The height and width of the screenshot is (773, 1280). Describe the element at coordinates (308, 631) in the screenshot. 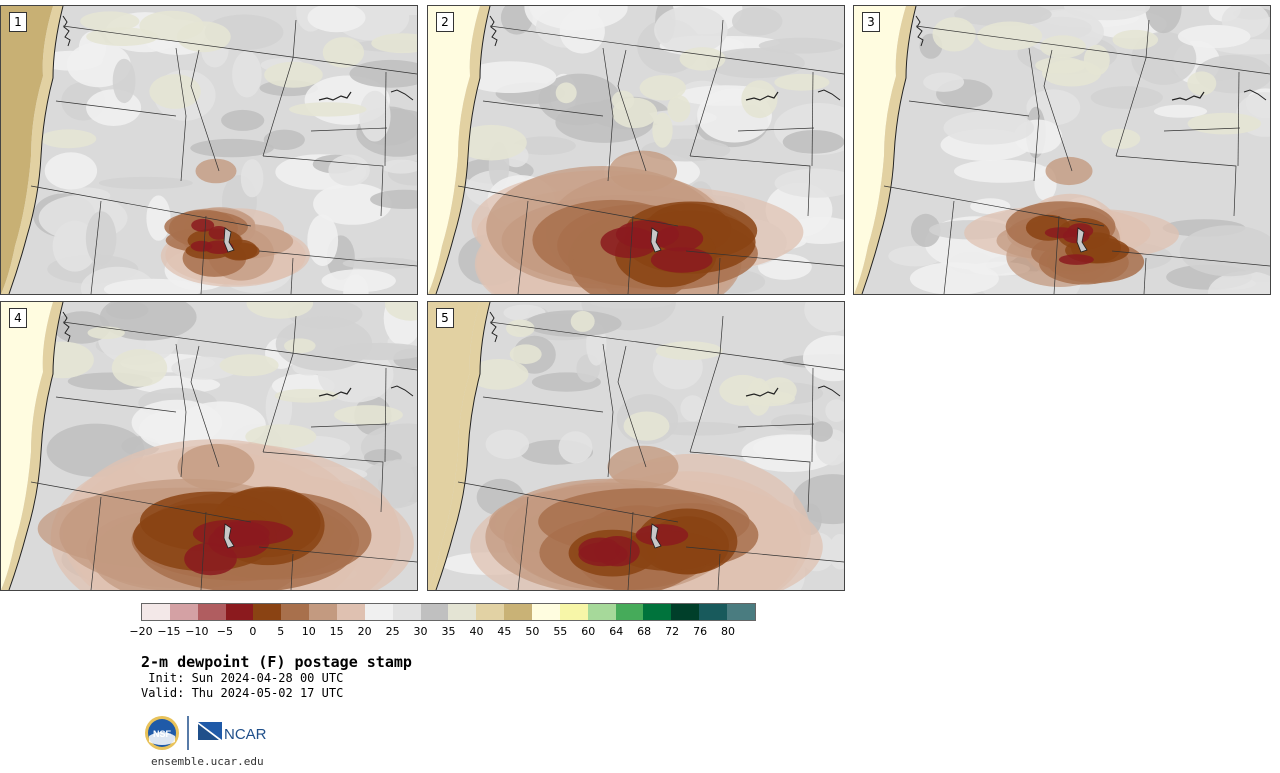

I see `colorbar-tick-label: 10` at that location.